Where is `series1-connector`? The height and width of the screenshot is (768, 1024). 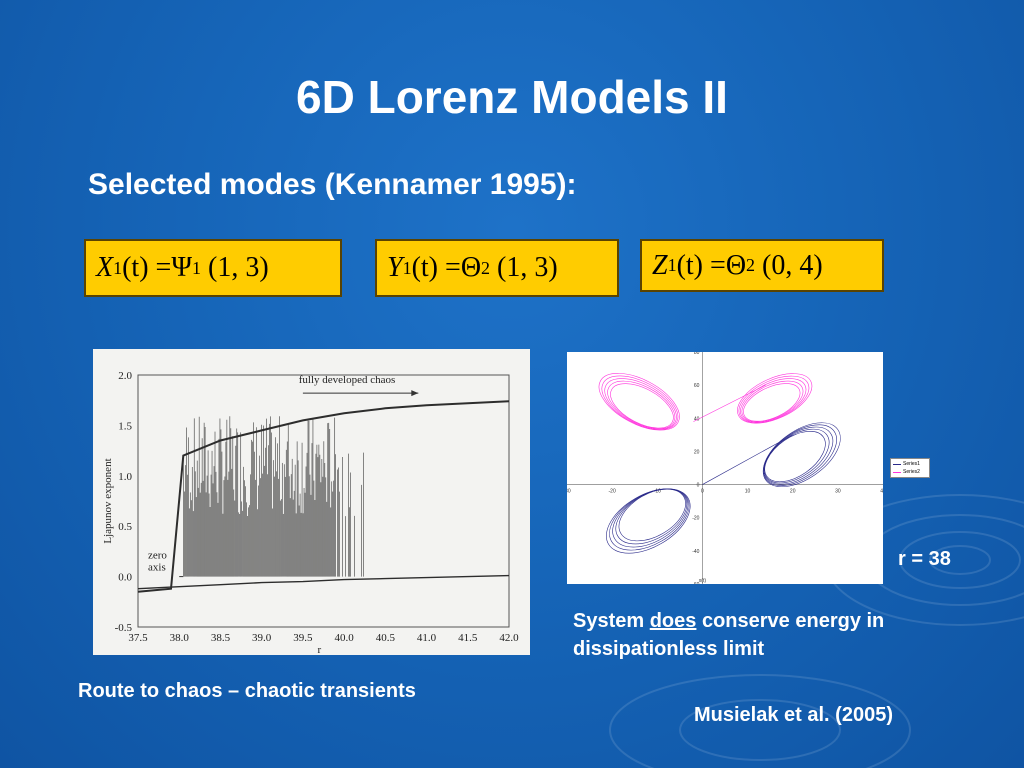
series1-connector is located at coordinates (747, 459).